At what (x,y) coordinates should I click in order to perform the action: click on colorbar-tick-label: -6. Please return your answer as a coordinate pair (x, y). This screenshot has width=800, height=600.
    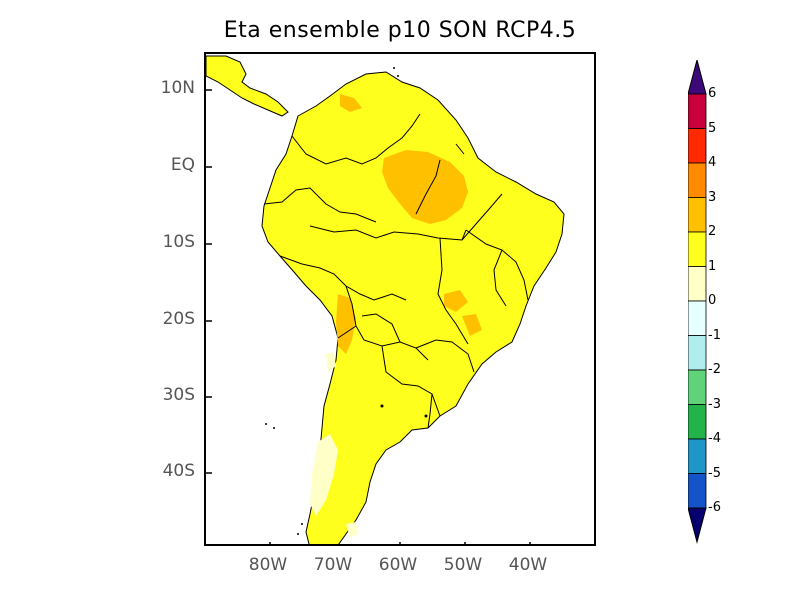
    Looking at the image, I should click on (714, 507).